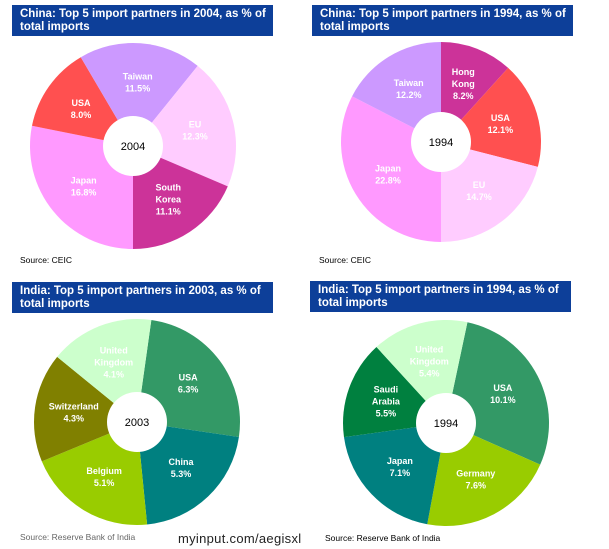  What do you see at coordinates (503, 394) in the screenshot?
I see `slice-label: USA 10.1%` at bounding box center [503, 394].